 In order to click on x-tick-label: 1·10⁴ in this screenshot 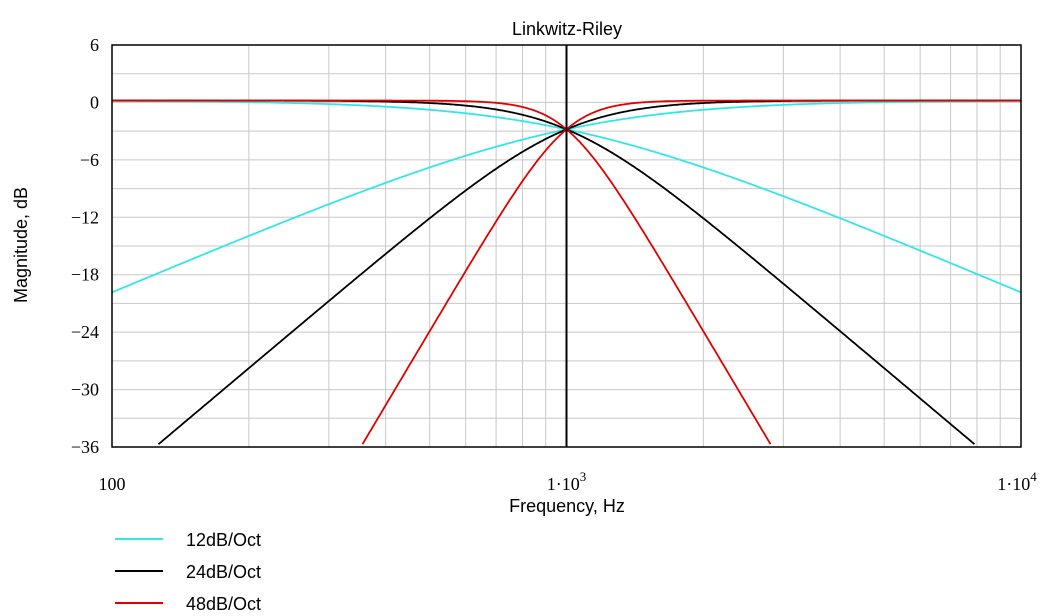, I will do `click(1017, 481)`.